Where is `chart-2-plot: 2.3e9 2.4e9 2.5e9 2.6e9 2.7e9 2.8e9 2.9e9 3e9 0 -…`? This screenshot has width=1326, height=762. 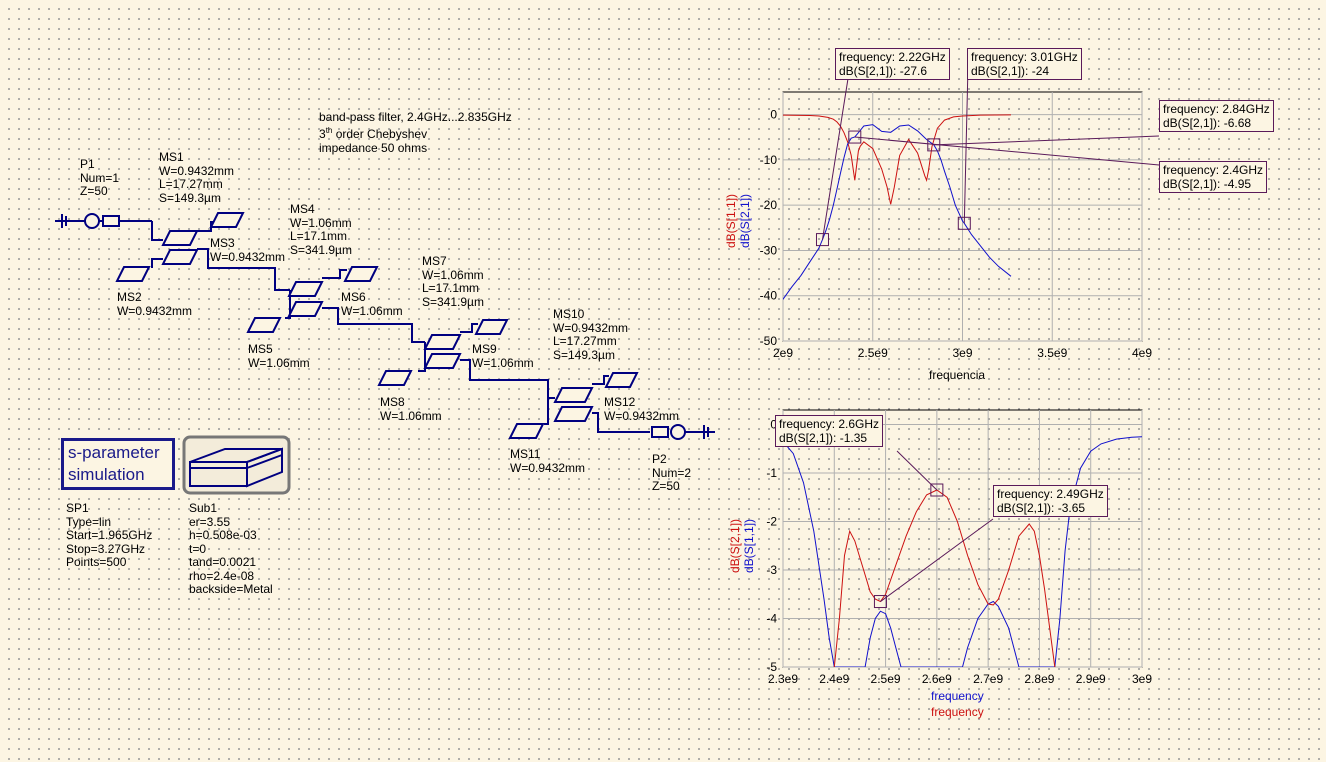 chart-2-plot: 2.3e9 2.4e9 2.5e9 2.6e9 2.7e9 2.8e9 2.9e9 3e9 0 -… is located at coordinates (959, 547).